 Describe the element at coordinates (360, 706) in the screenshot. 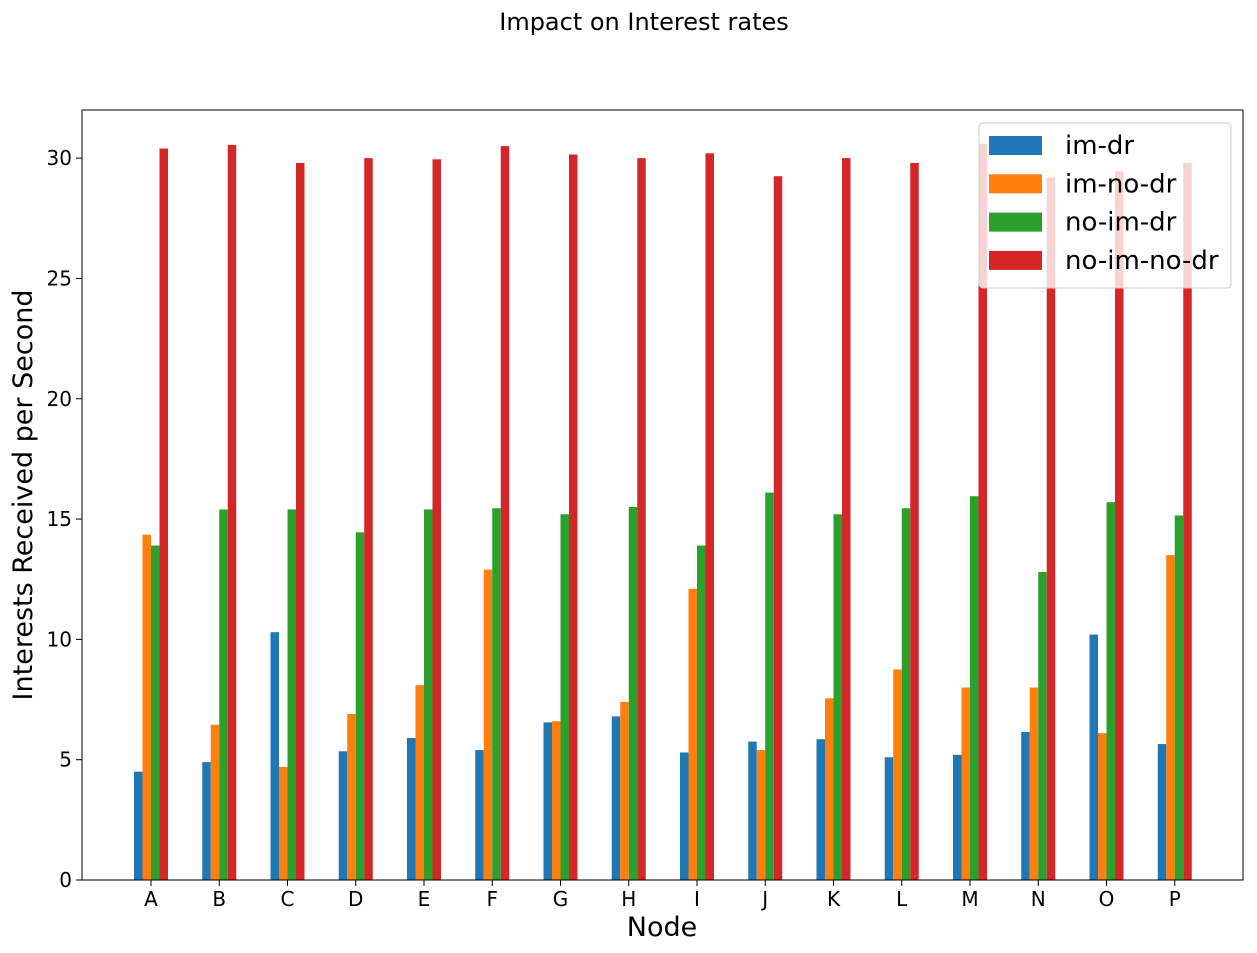

I see `bar-no-im-dr-D` at that location.